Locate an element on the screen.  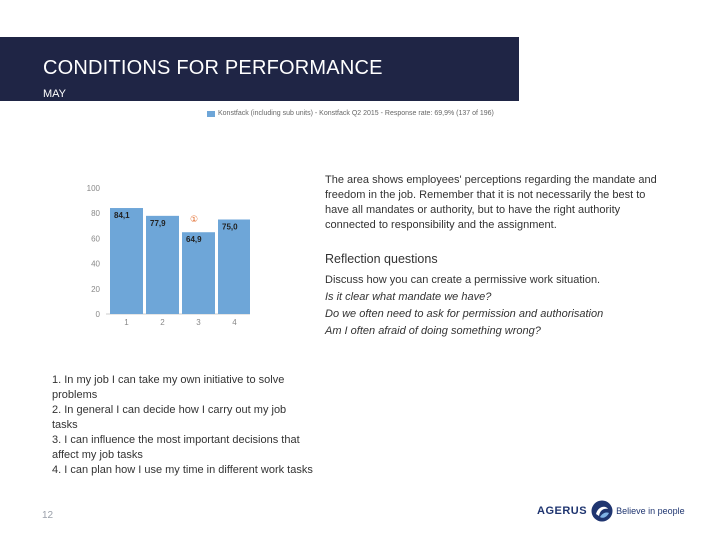
x-tick-label: 1 is located at coordinates (126, 322).